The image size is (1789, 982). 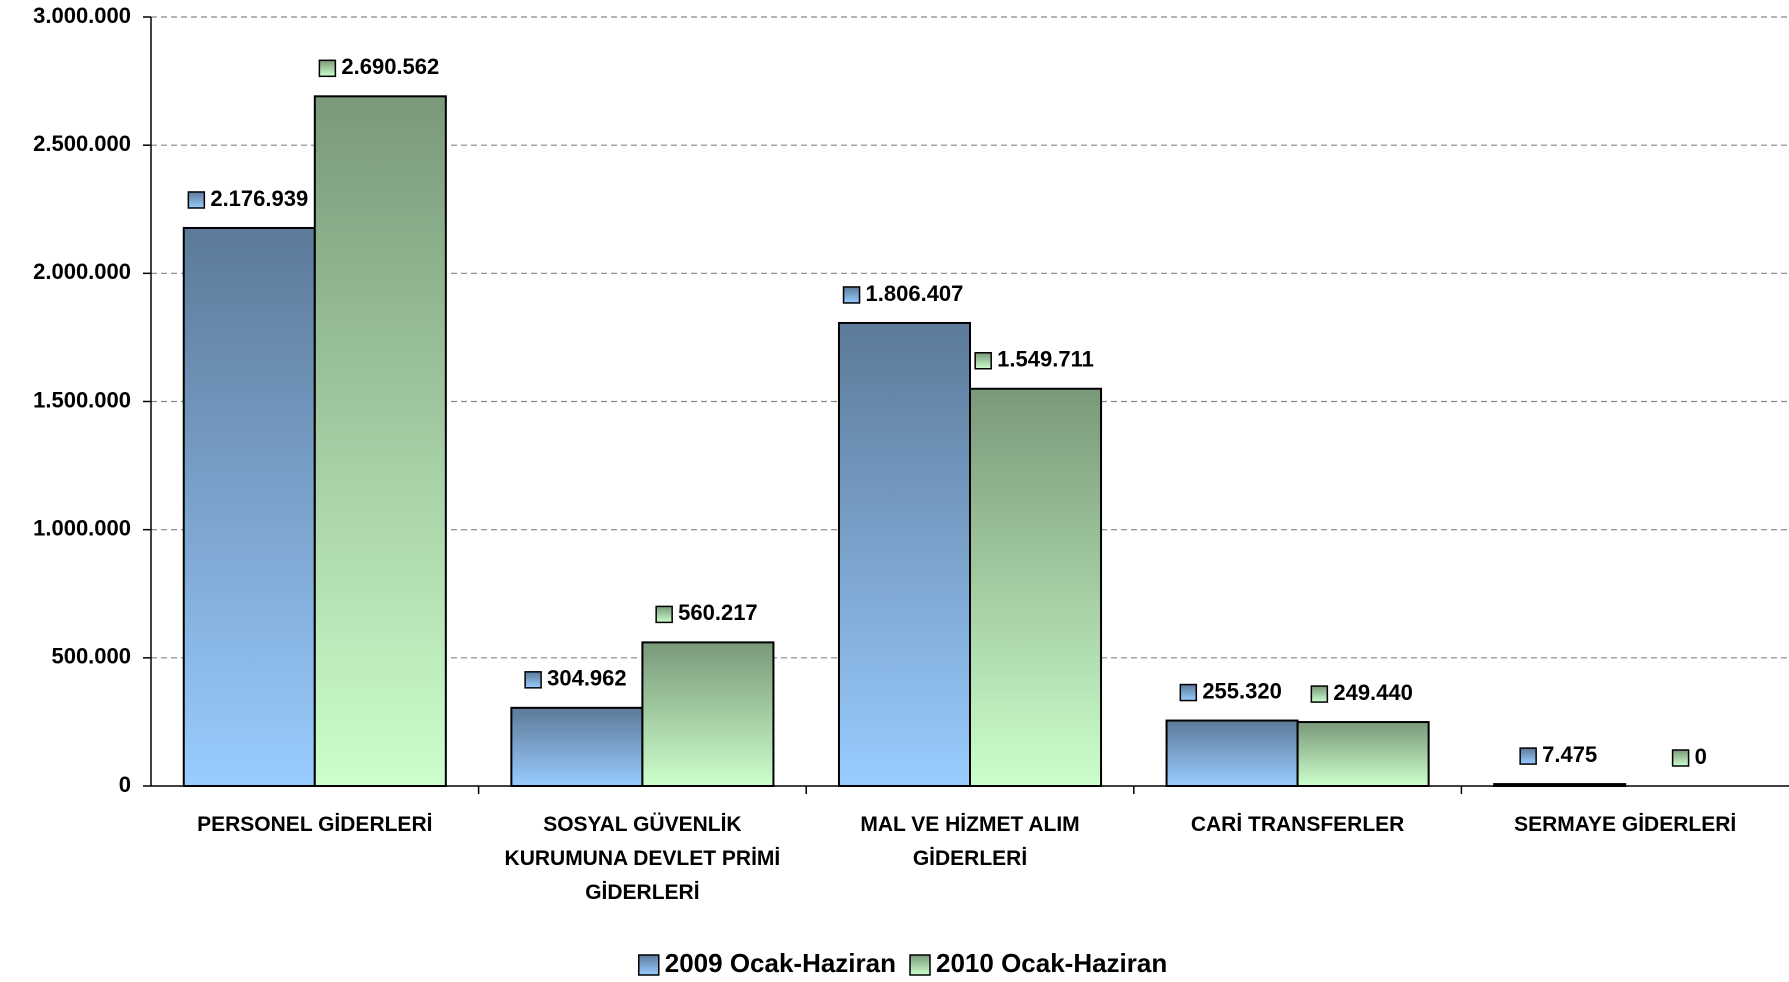 I want to click on legend-label: 2009 Ocak-Haziran, so click(x=780, y=963).